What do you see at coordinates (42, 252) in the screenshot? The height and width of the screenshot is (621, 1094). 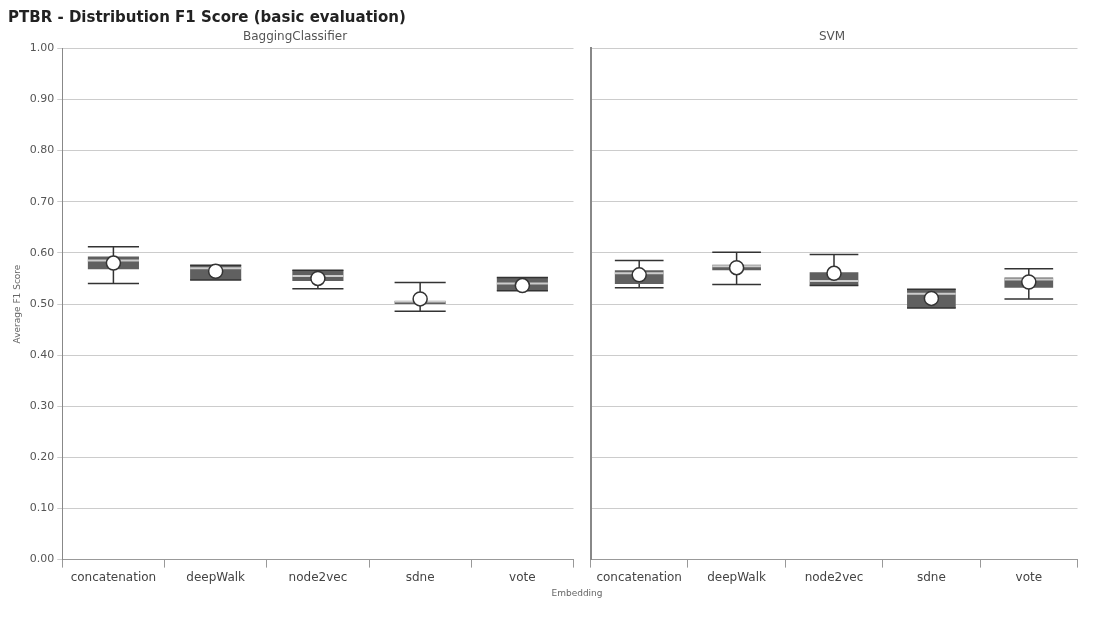 I see `y-tick-label: 0.60` at bounding box center [42, 252].